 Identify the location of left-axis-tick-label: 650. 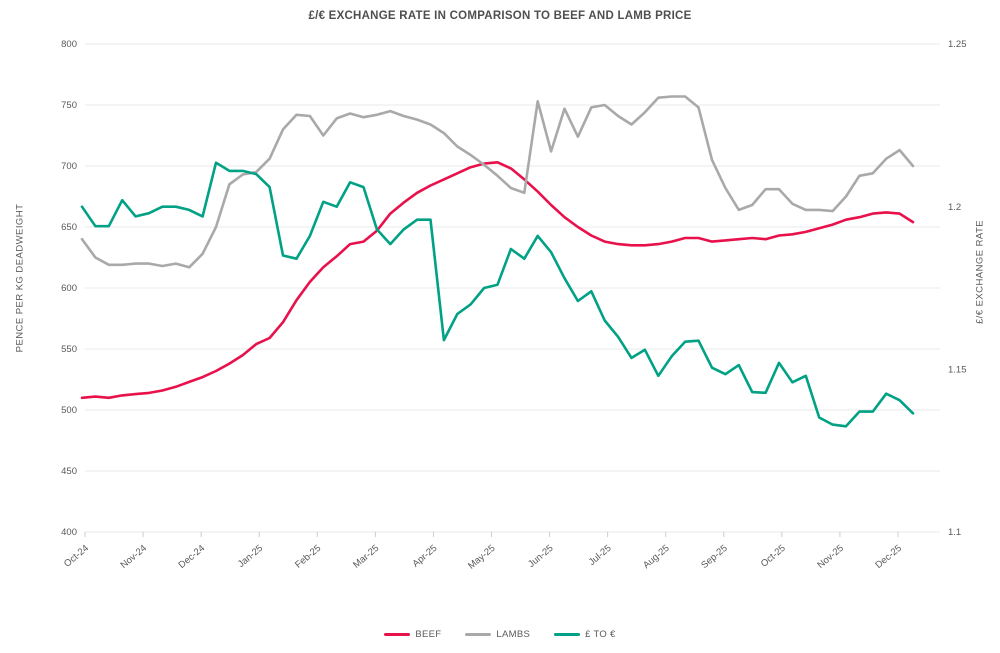
(69, 227).